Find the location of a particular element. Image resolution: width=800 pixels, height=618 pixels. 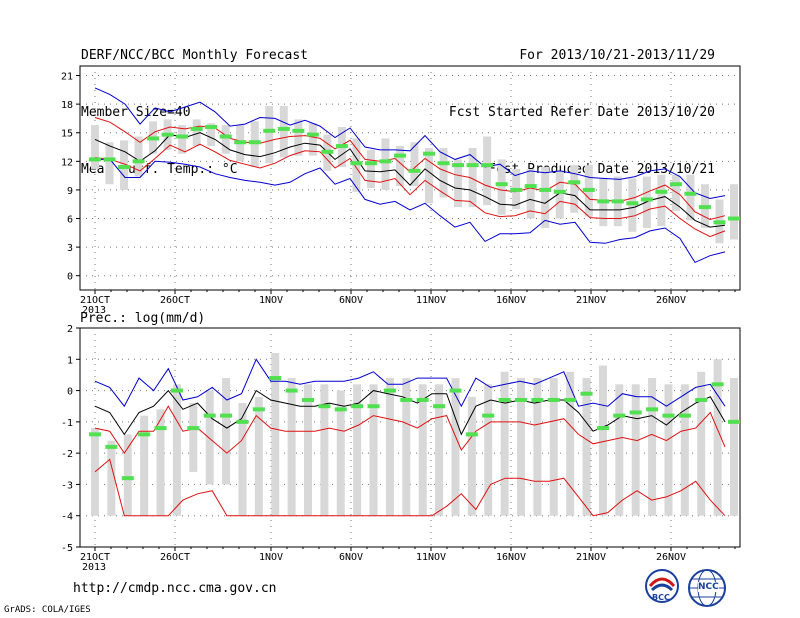

x-tick-label: 26OCT is located at coordinates (175, 557).